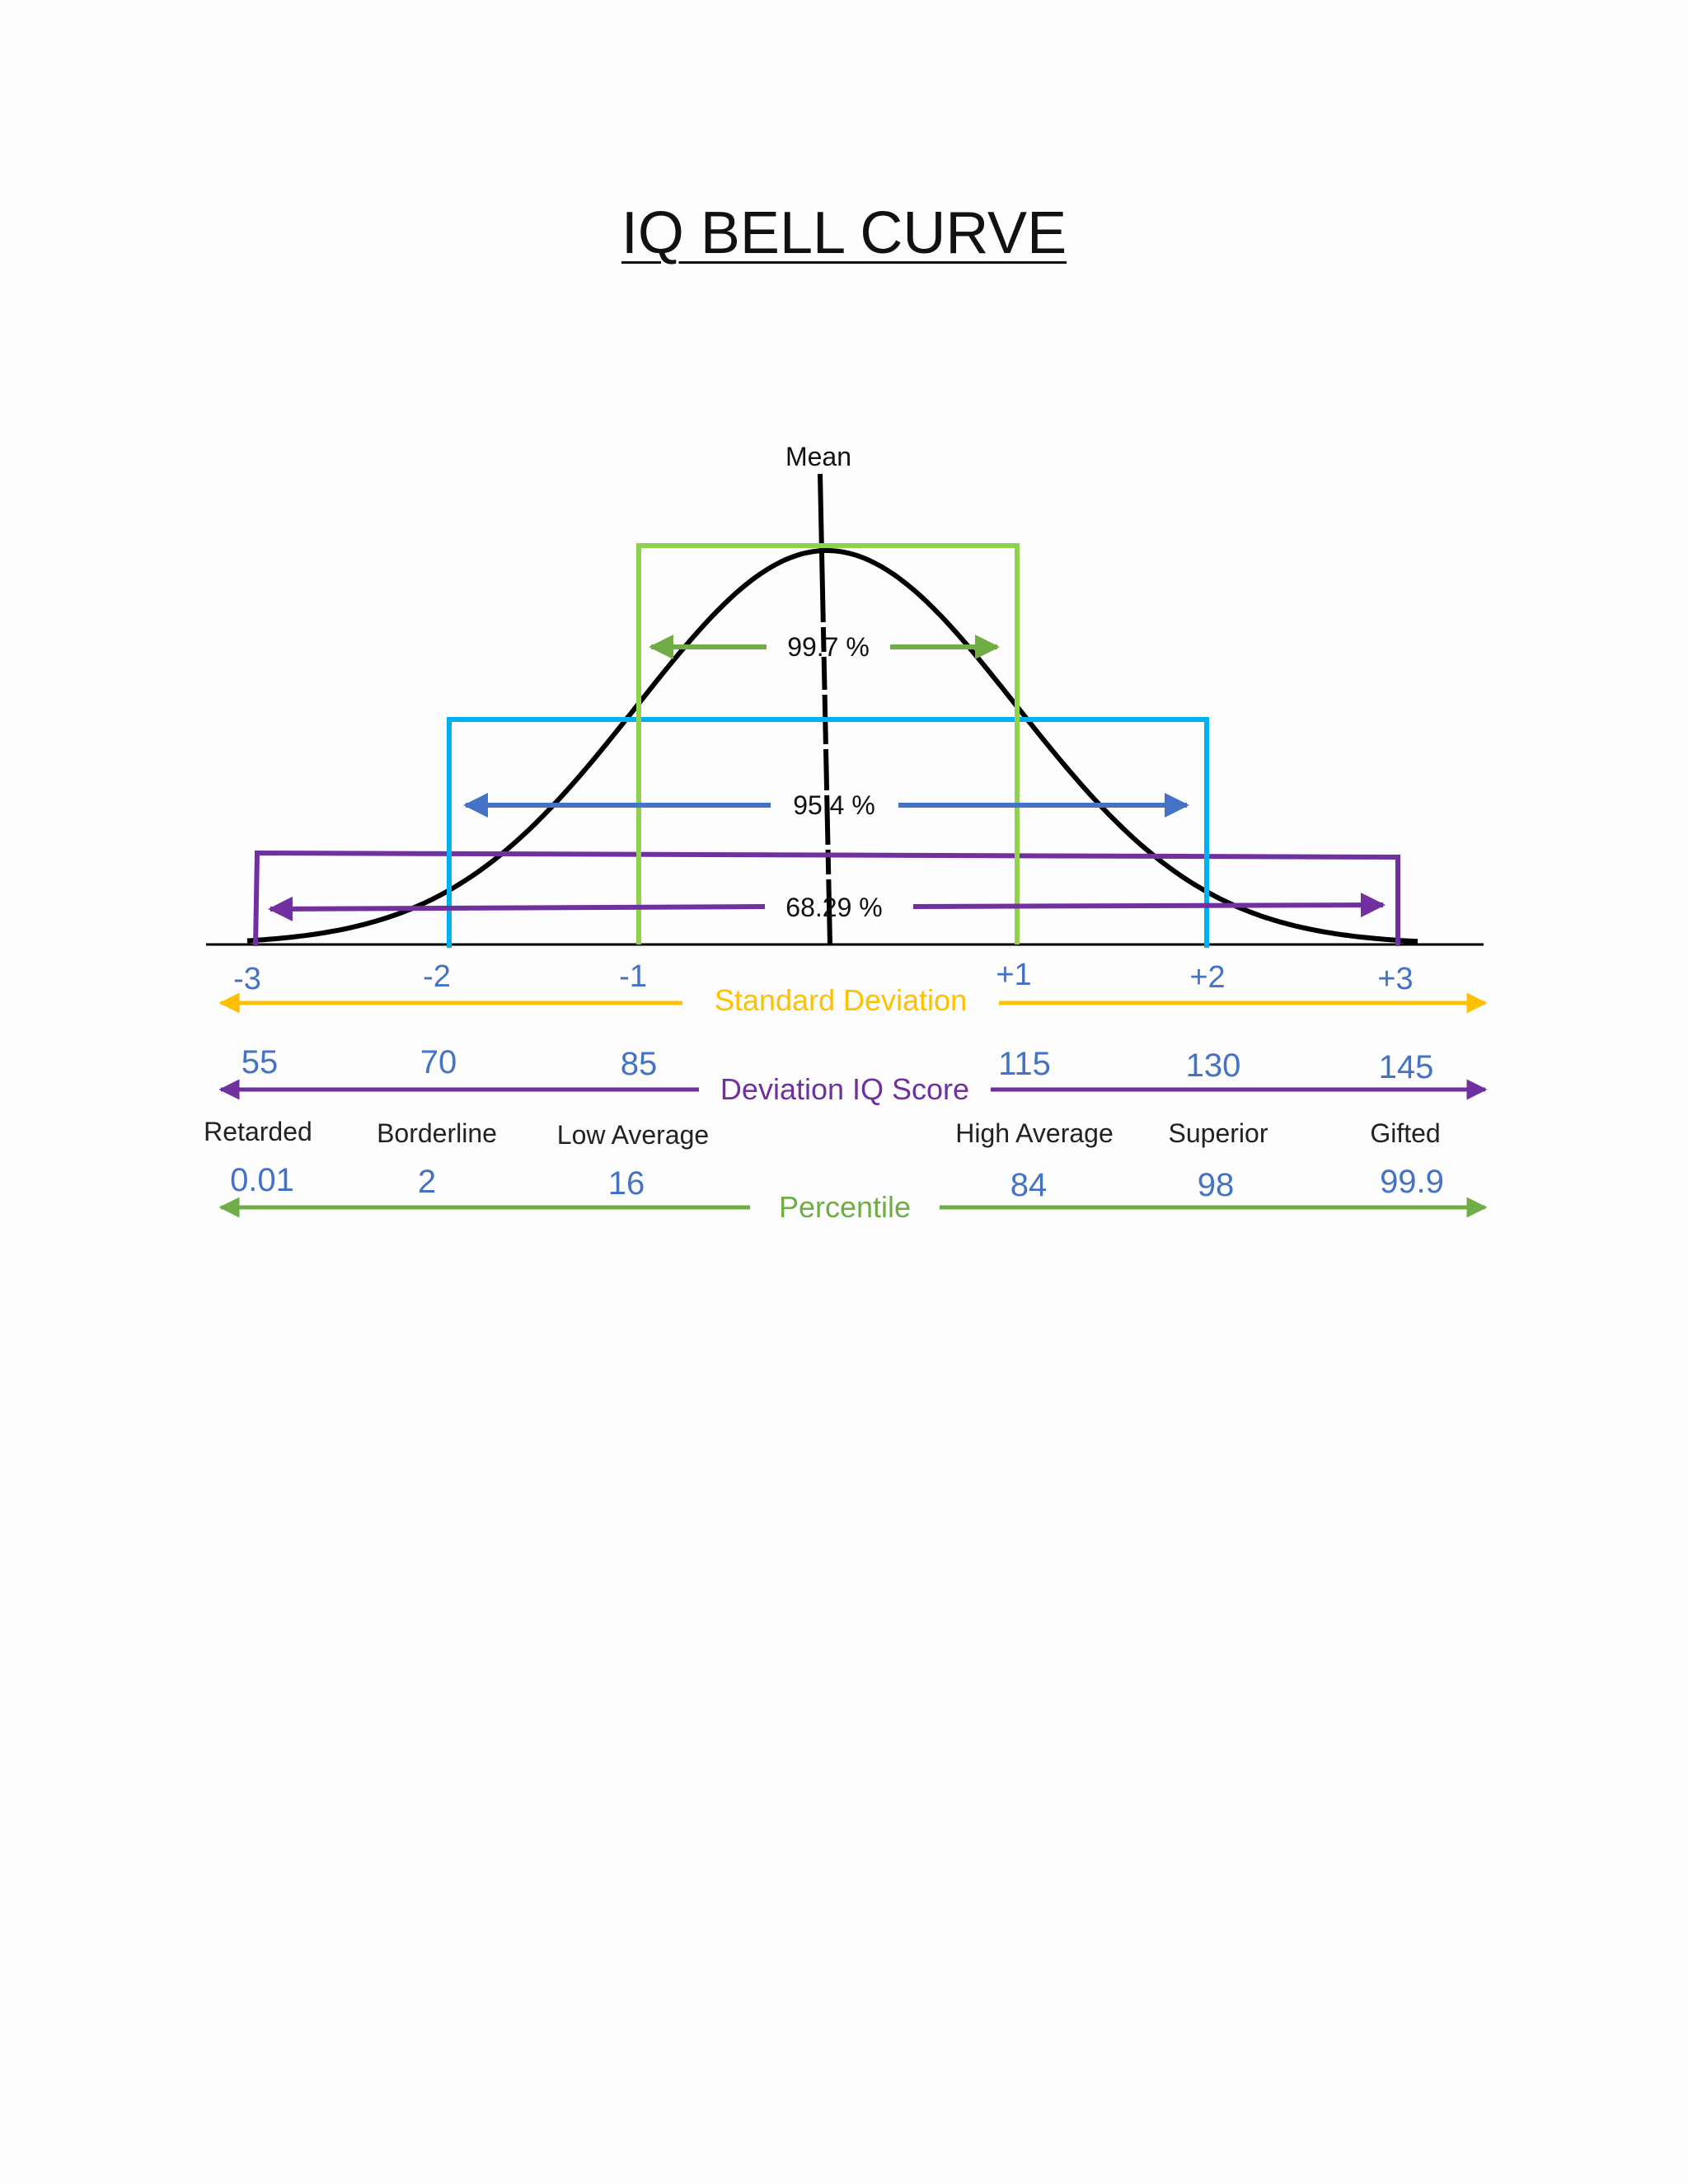 The image size is (1688, 2184). Describe the element at coordinates (260, 1062) in the screenshot. I see `iq-tick: 55` at that location.